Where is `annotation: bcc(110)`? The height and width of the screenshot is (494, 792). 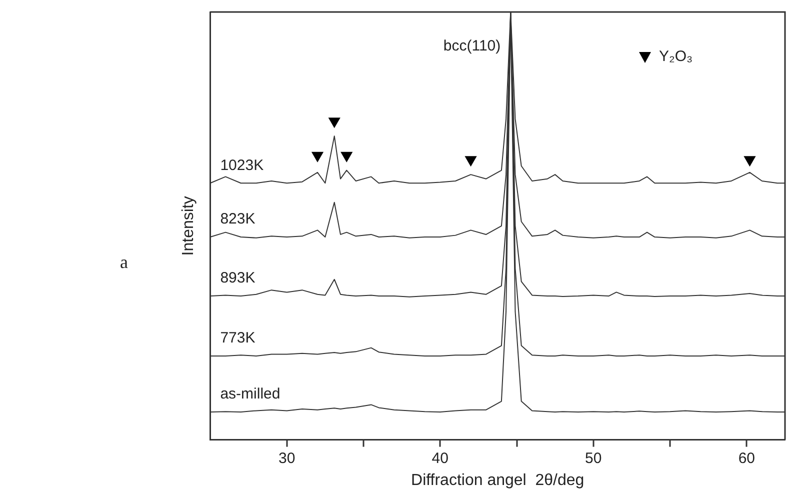 annotation: bcc(110) is located at coordinates (472, 45).